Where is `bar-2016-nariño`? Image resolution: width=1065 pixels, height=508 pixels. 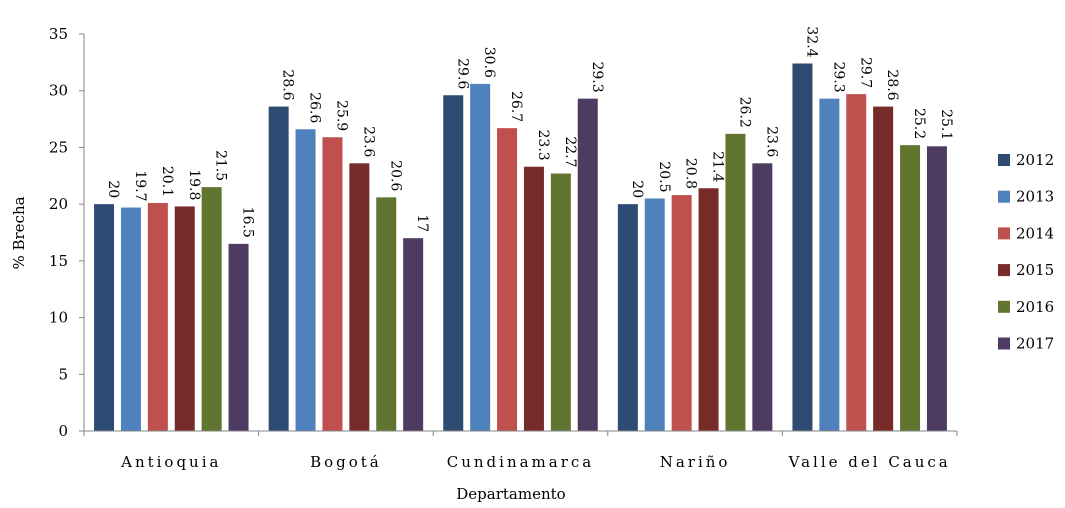 bar-2016-nariño is located at coordinates (735, 282).